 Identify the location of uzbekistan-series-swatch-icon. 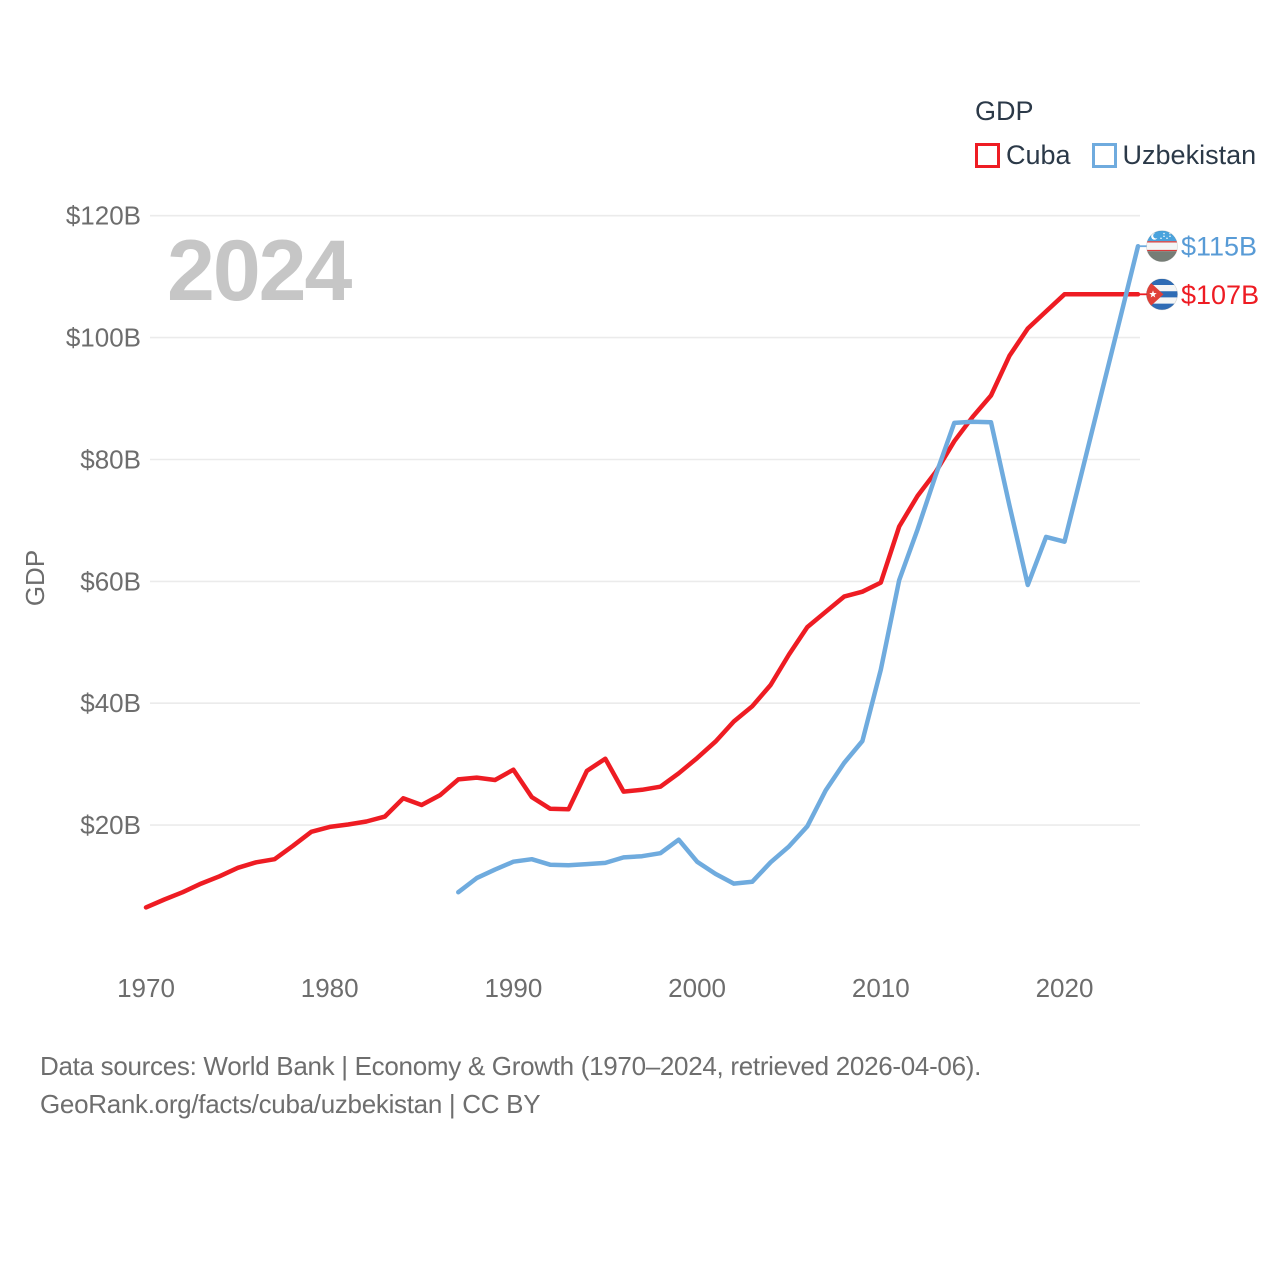
(1104, 155).